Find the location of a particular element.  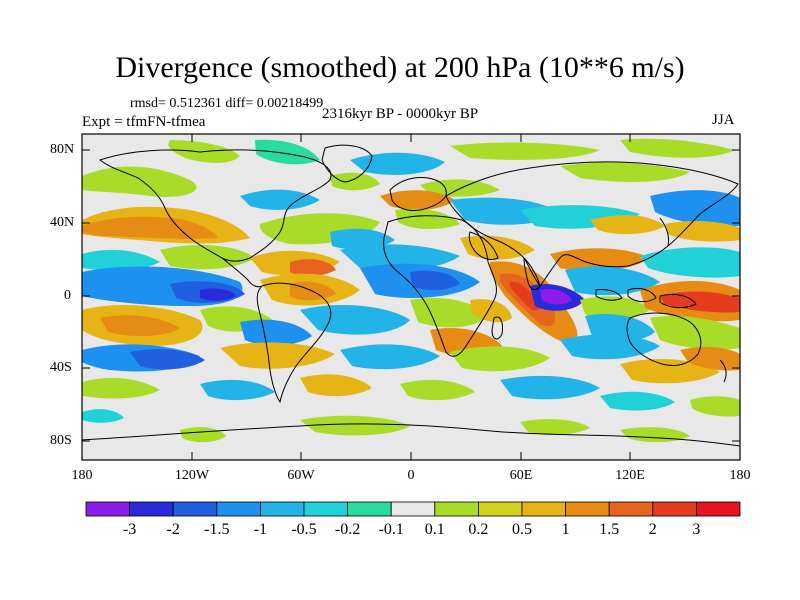

colorbar-label: -1 is located at coordinates (260, 529).